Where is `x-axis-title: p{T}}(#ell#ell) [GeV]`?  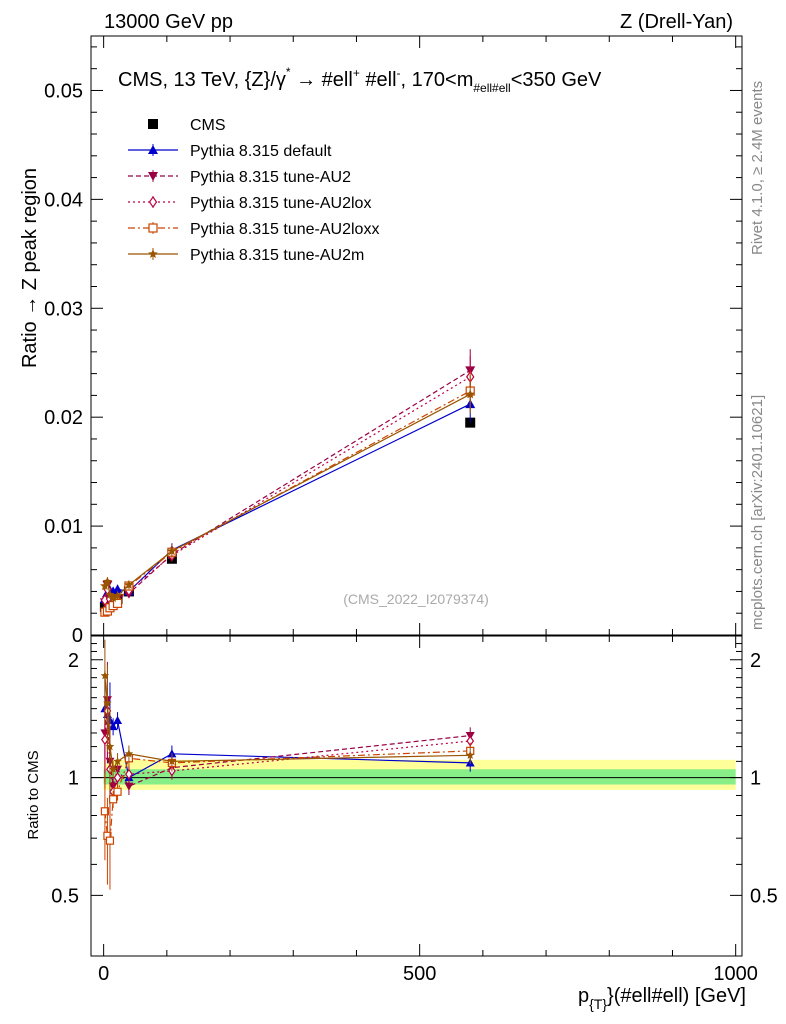 x-axis-title: p{T}}(#ell#ell) [GeV] is located at coordinates (662, 998).